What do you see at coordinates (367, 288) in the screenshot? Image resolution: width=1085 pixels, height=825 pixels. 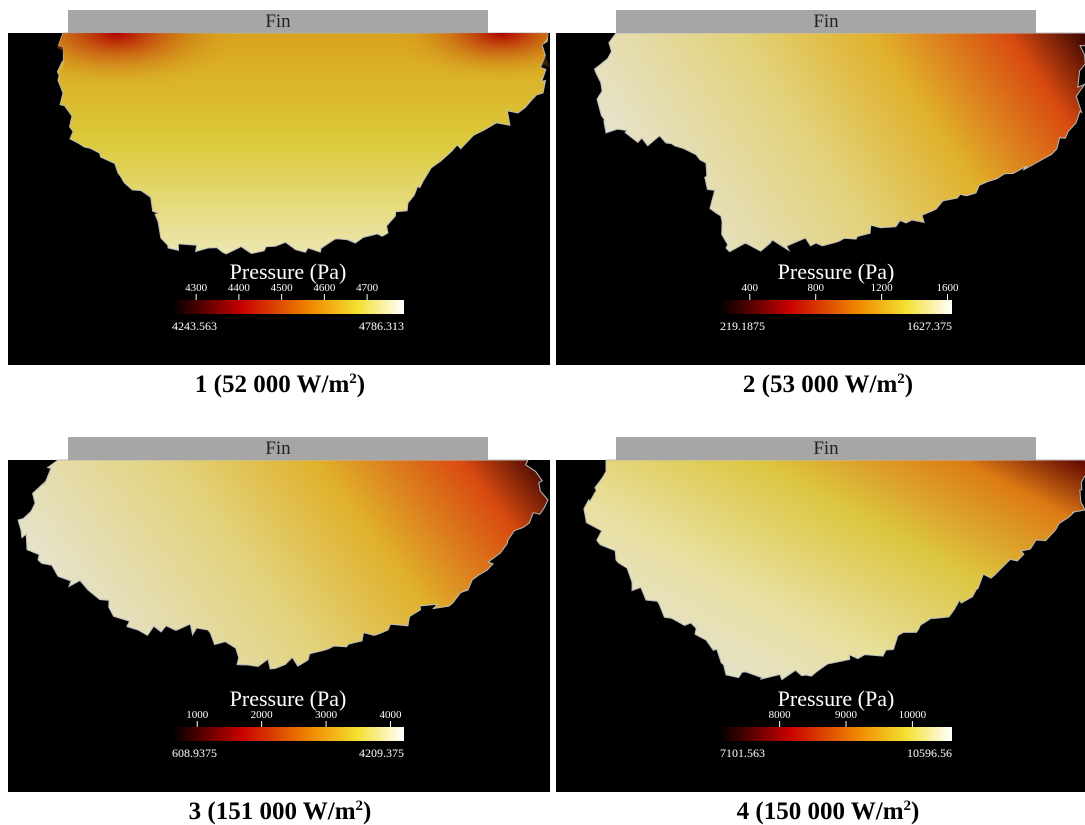 I see `colorbar-tick-label: 4700` at bounding box center [367, 288].